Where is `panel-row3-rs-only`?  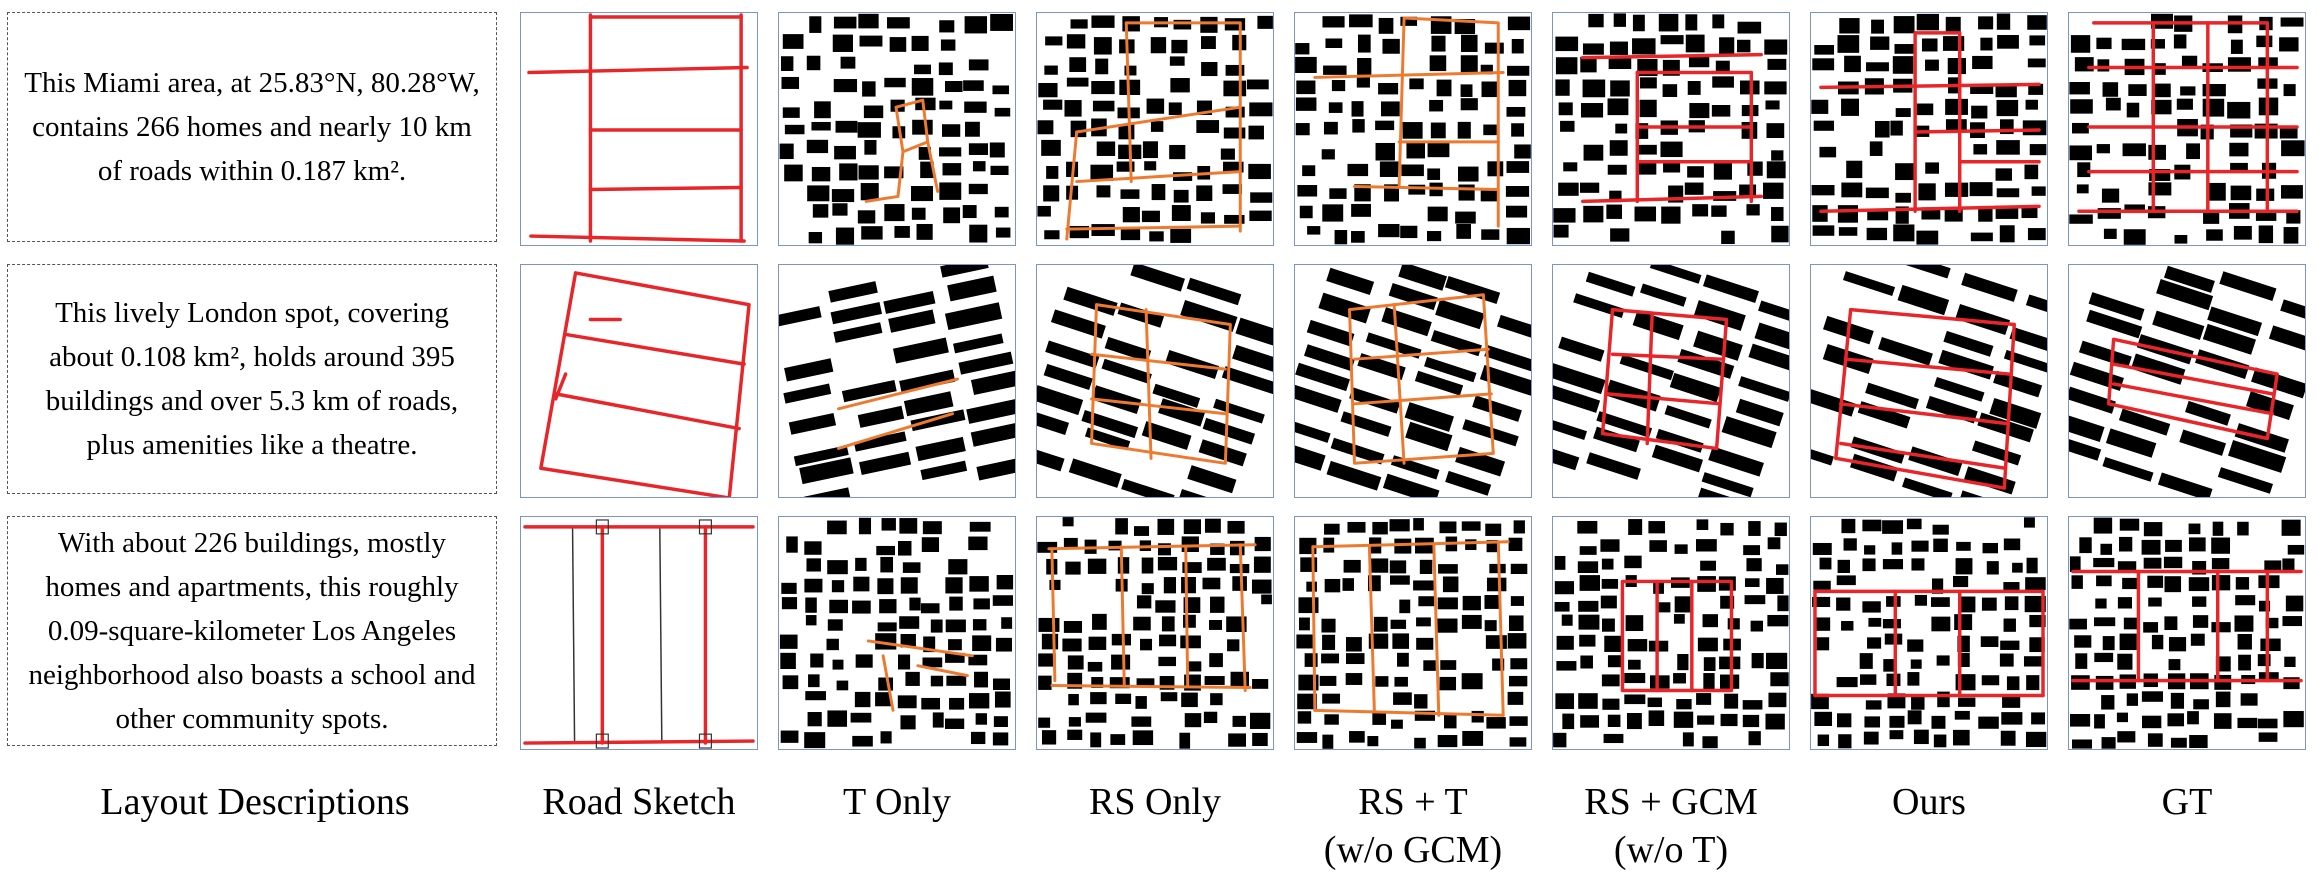 panel-row3-rs-only is located at coordinates (1155, 633).